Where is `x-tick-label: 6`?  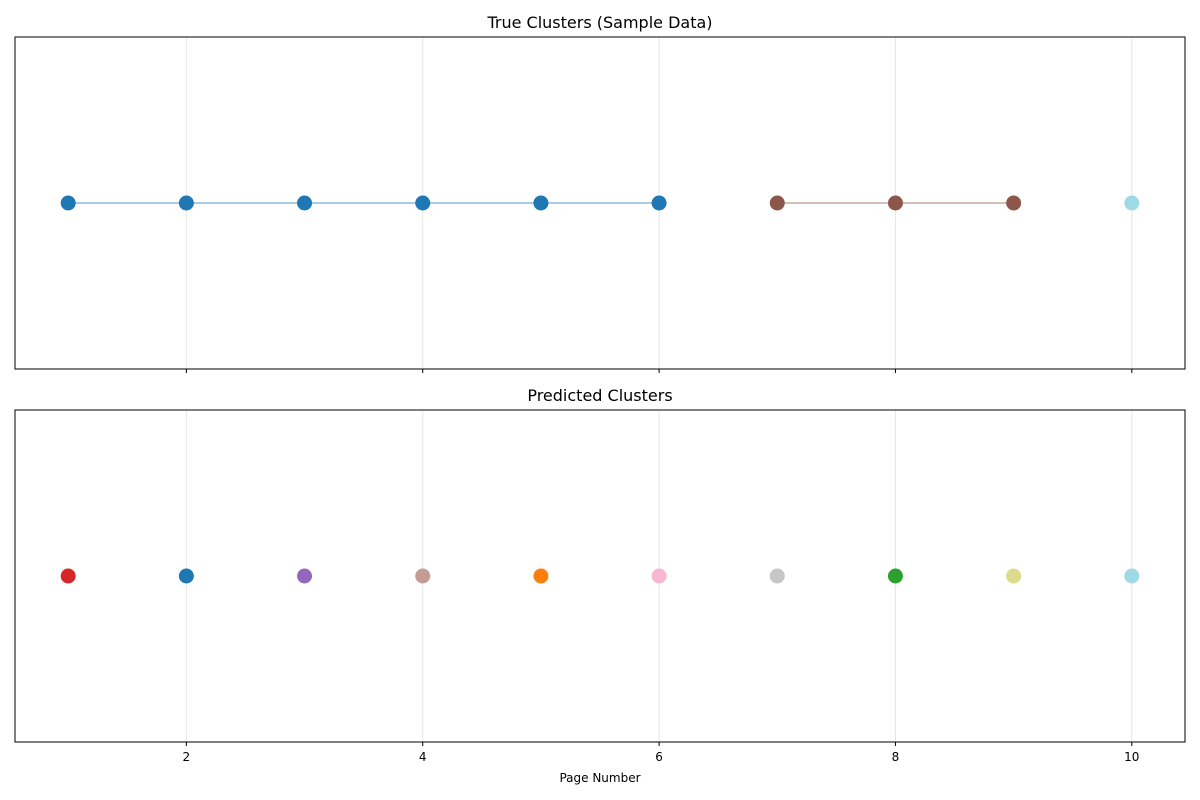 x-tick-label: 6 is located at coordinates (659, 757).